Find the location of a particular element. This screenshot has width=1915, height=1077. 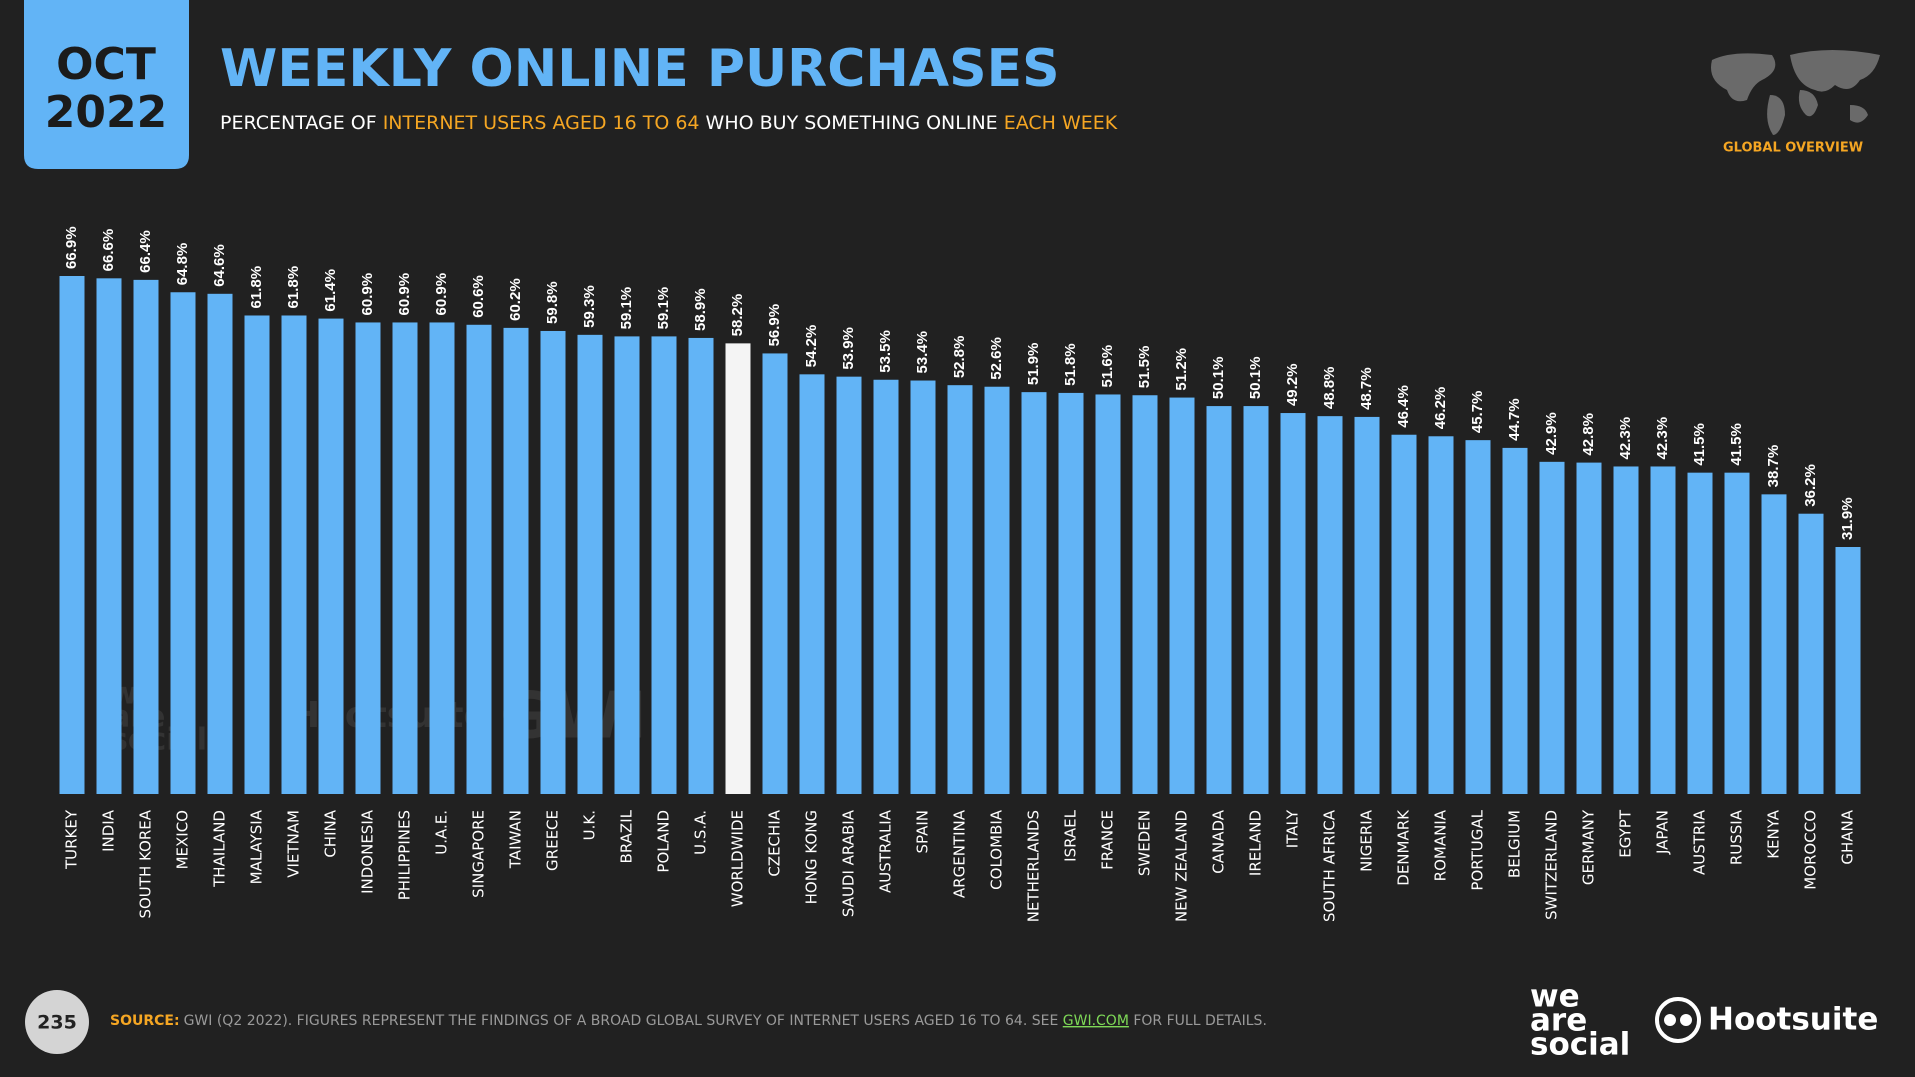

category-label: VIETNAM is located at coordinates (294, 844).